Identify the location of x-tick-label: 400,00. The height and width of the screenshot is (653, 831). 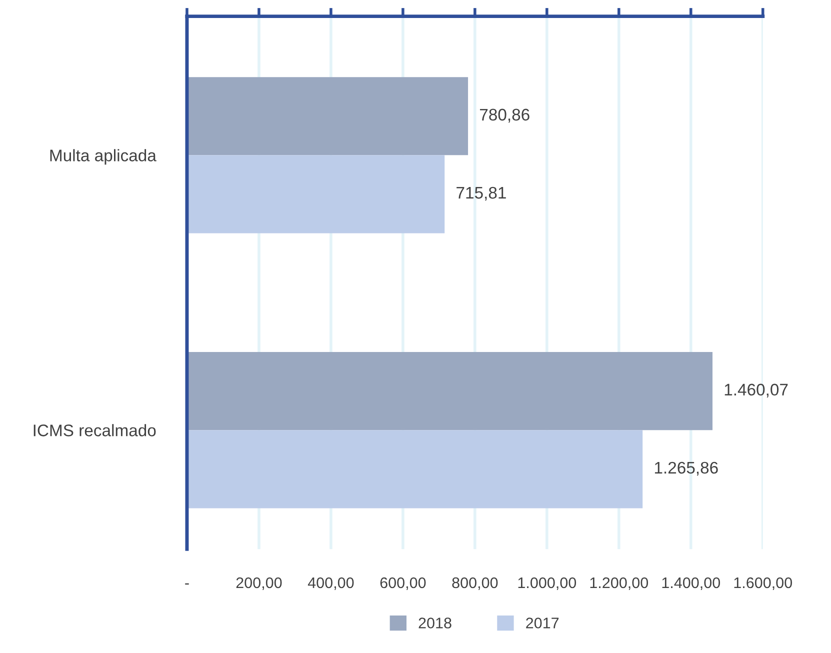
(331, 583).